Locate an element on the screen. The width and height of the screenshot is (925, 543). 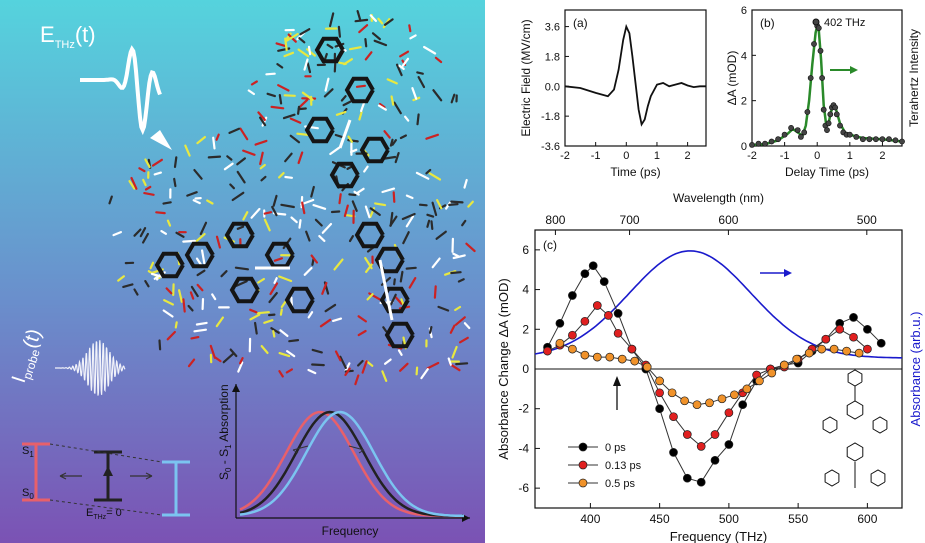
legend-marker is located at coordinates (583, 447).